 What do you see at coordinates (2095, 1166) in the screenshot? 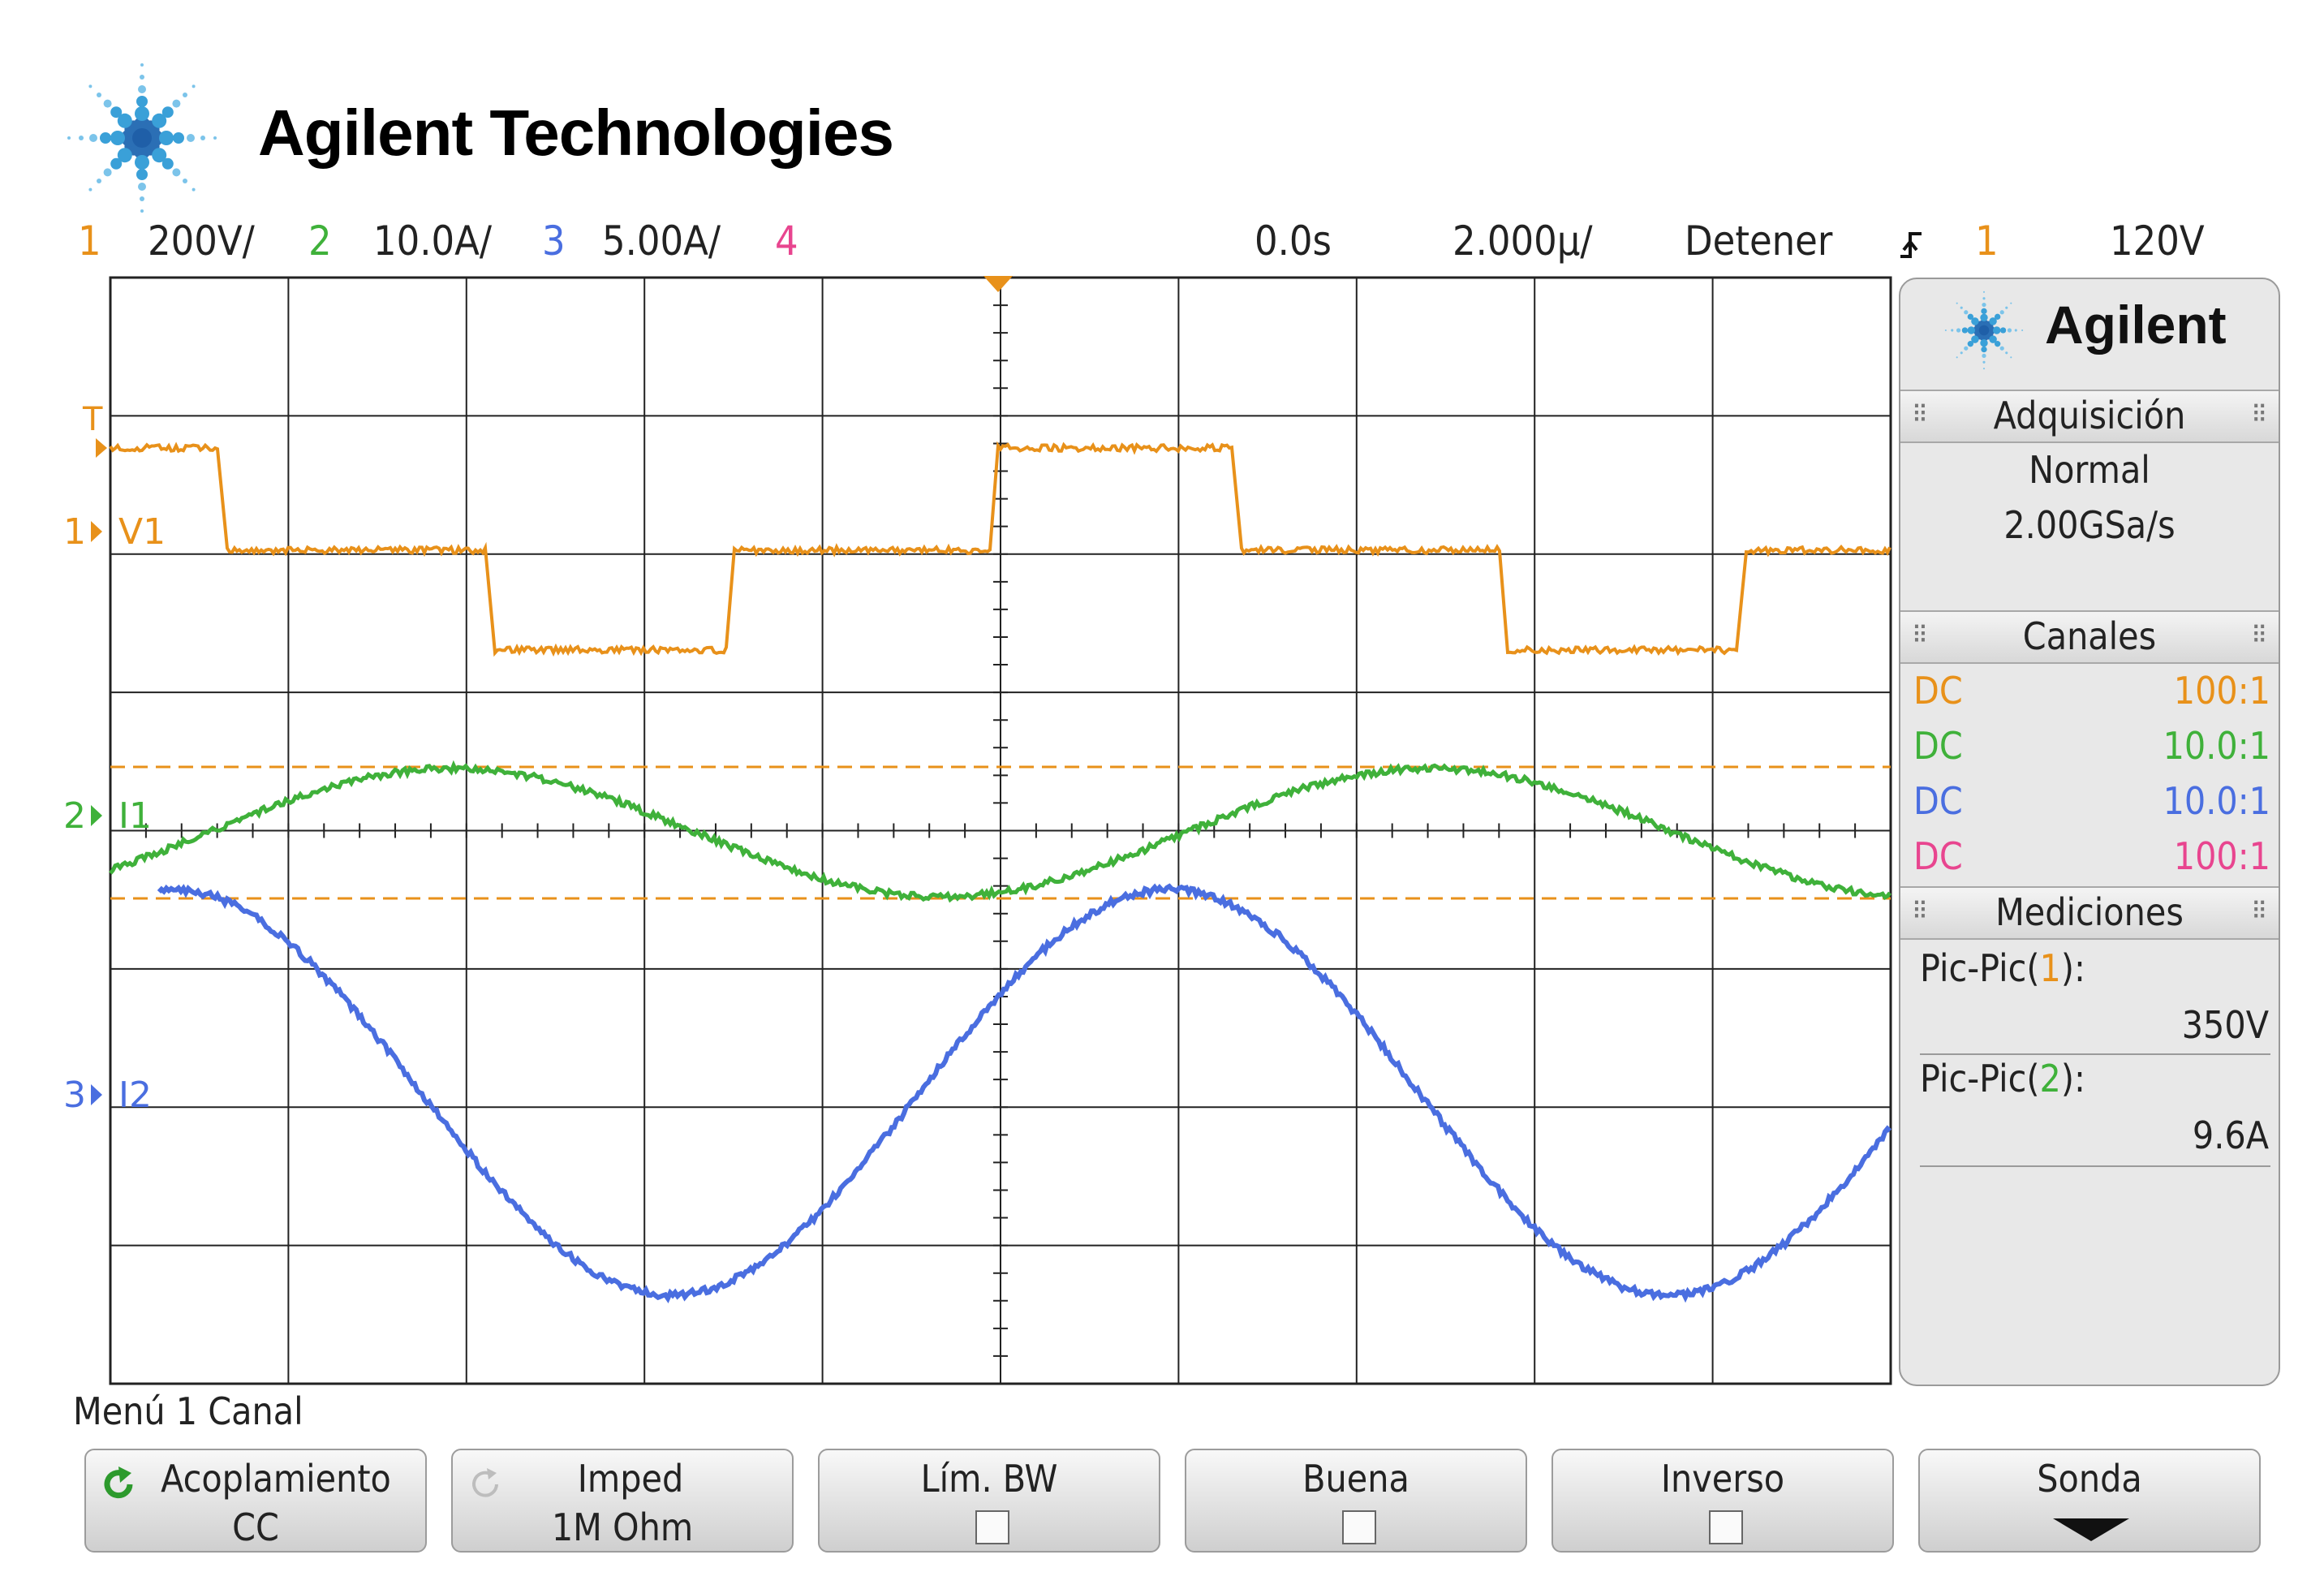
I see `measurement-2-divider` at bounding box center [2095, 1166].